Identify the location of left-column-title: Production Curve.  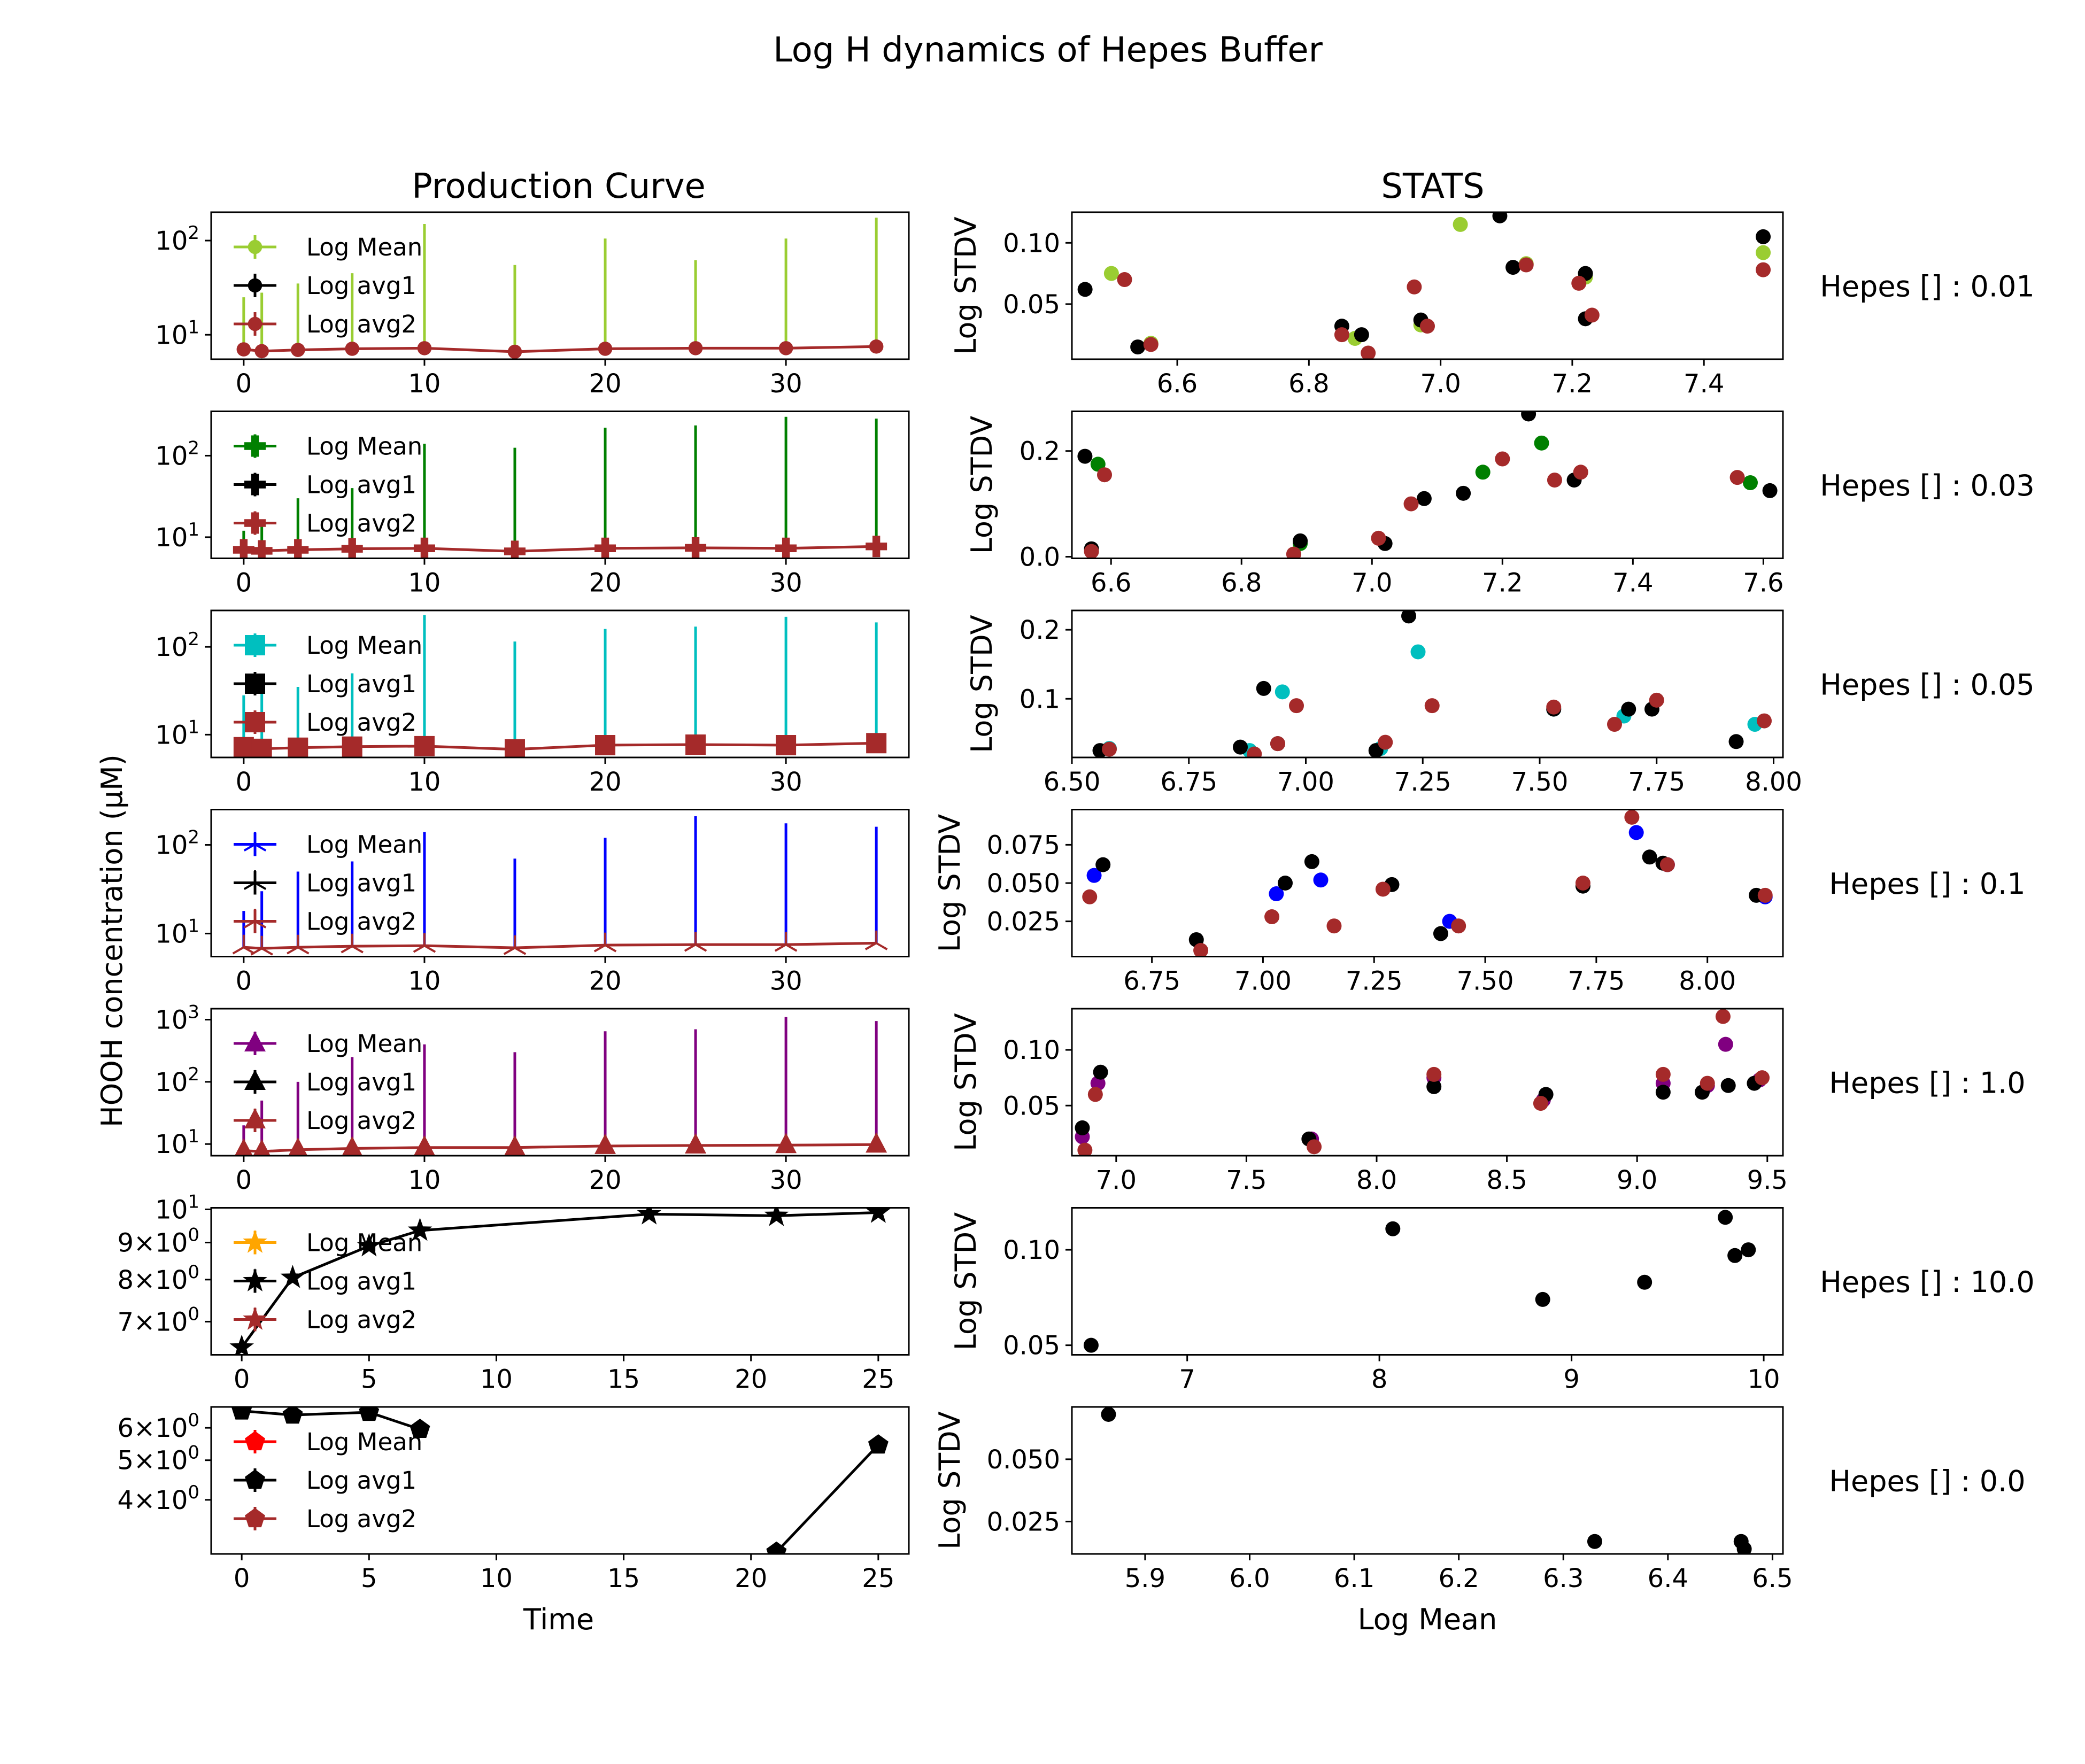
(559, 186).